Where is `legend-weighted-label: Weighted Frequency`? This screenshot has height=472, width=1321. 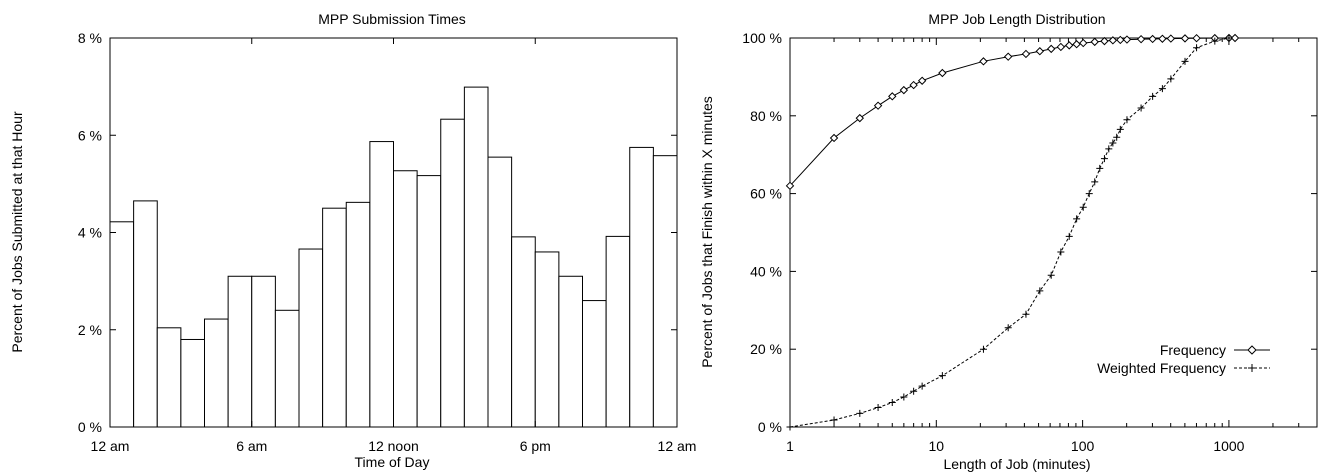
legend-weighted-label: Weighted Frequency is located at coordinates (1161, 368).